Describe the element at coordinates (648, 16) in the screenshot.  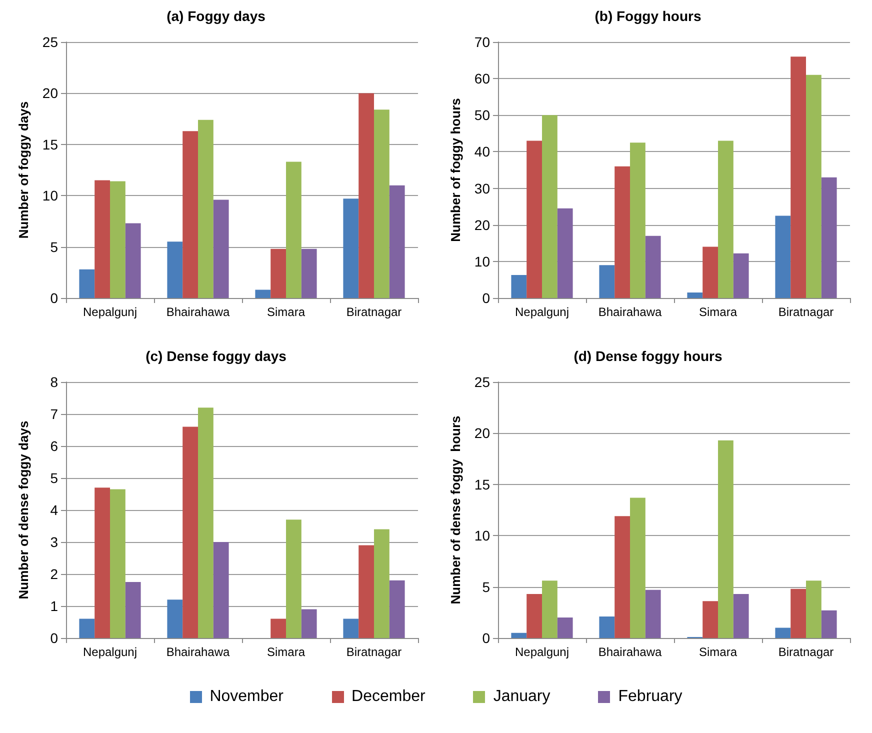
I see `chart-title: (b) Foggy hours` at that location.